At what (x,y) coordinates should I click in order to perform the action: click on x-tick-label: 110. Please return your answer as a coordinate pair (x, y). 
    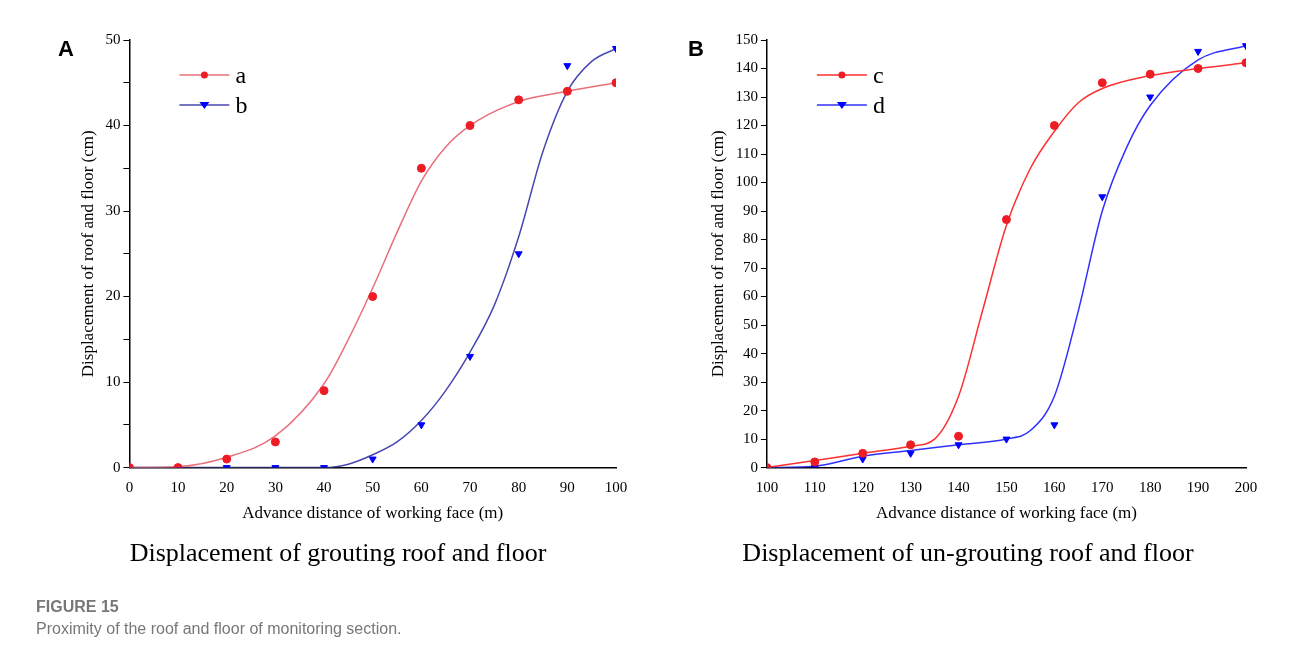
    Looking at the image, I should click on (814, 486).